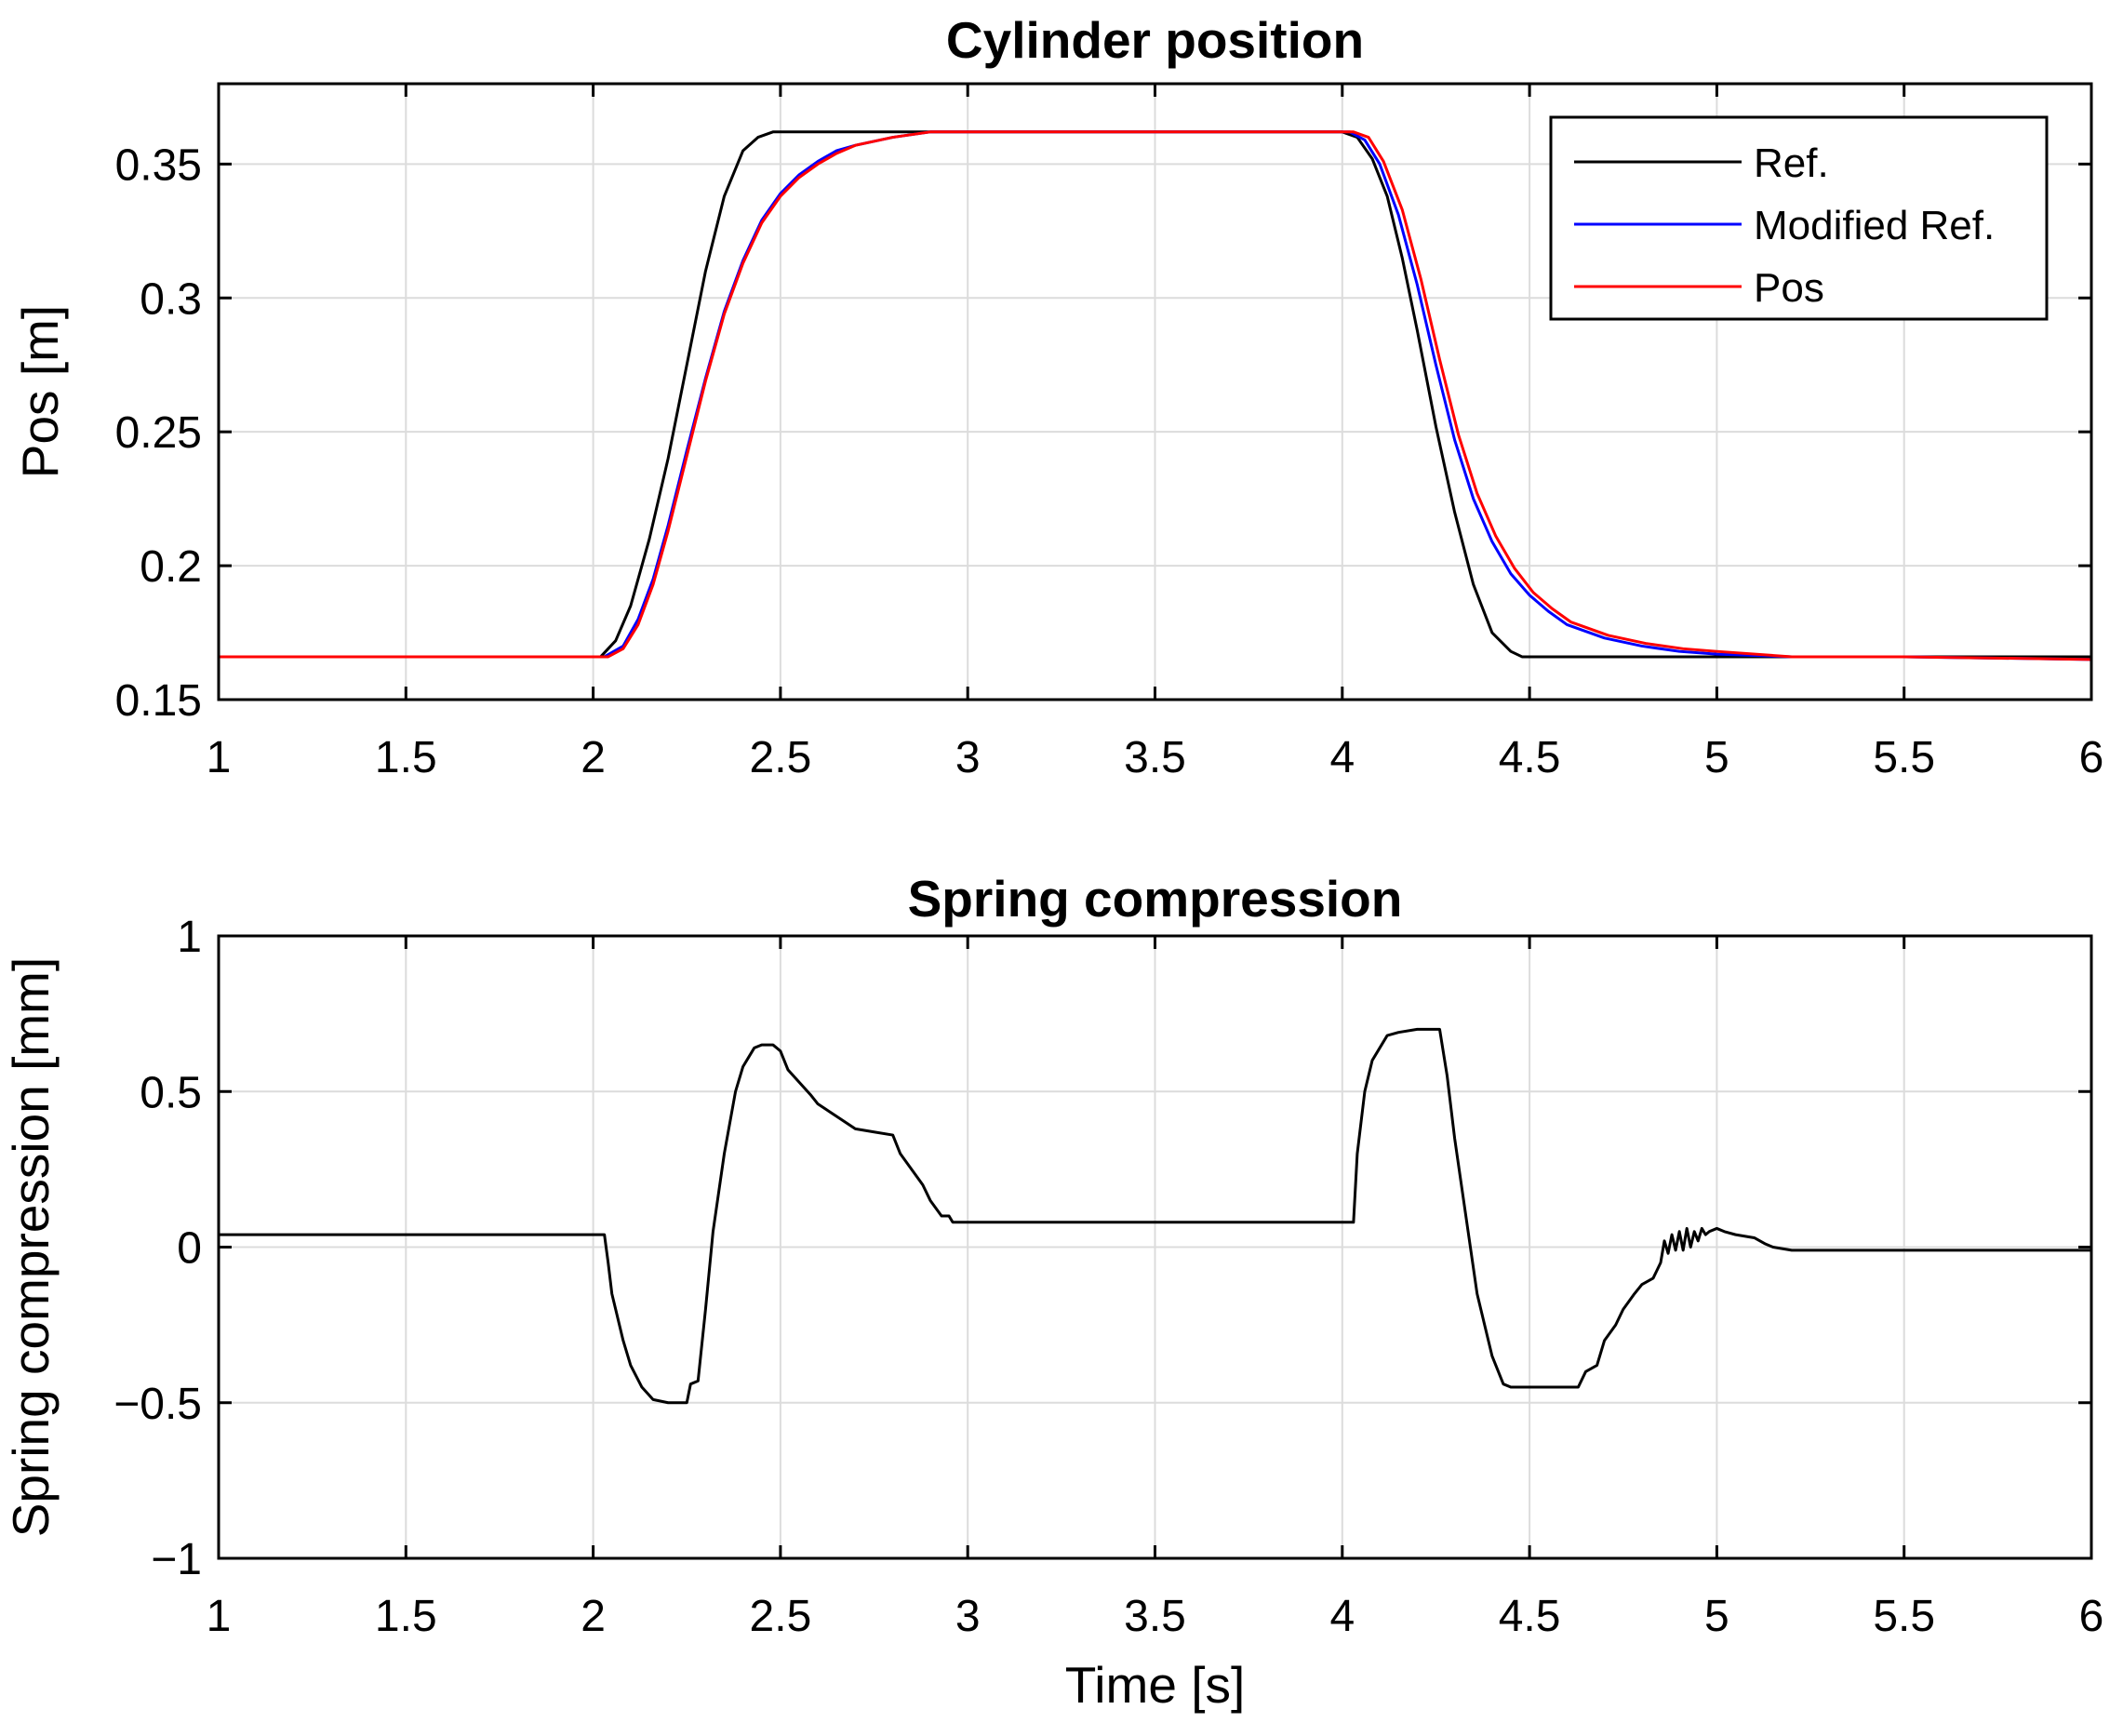  Describe the element at coordinates (158, 433) in the screenshot. I see `y-tick-label: 0.25` at that location.